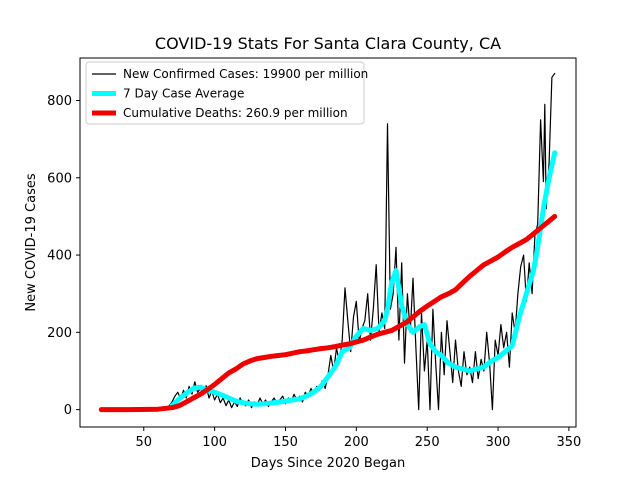  Describe the element at coordinates (143, 442) in the screenshot. I see `x-tick-label: 50` at that location.